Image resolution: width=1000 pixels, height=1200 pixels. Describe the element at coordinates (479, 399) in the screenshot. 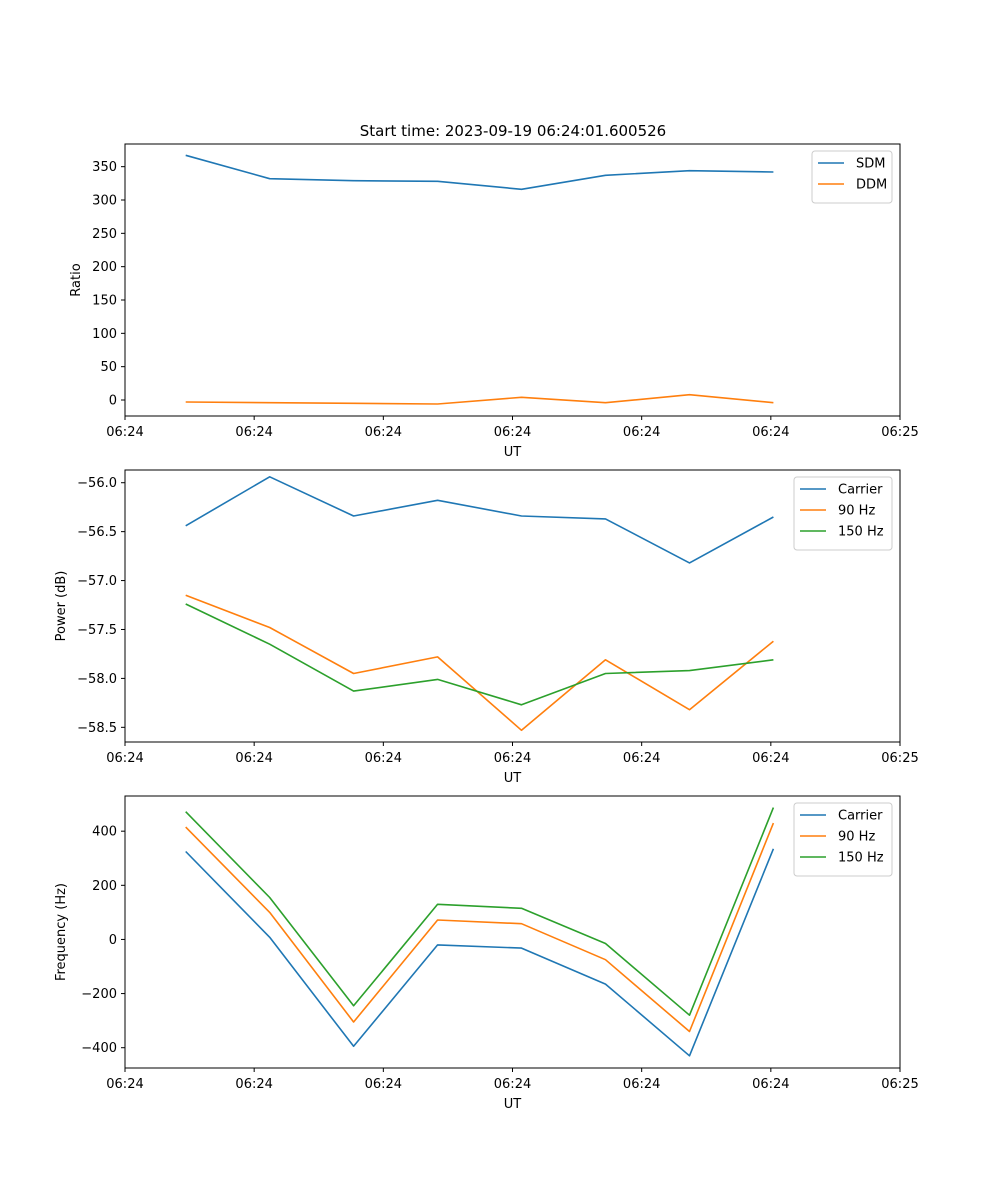

I see `ratio-series-line-ddm` at that location.